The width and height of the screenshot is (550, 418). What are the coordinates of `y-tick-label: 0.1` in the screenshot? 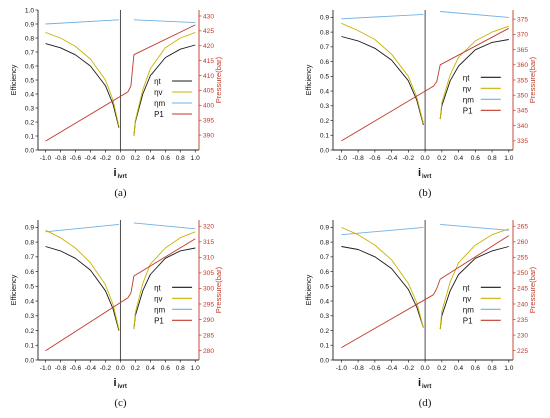 It's located at (324, 136).